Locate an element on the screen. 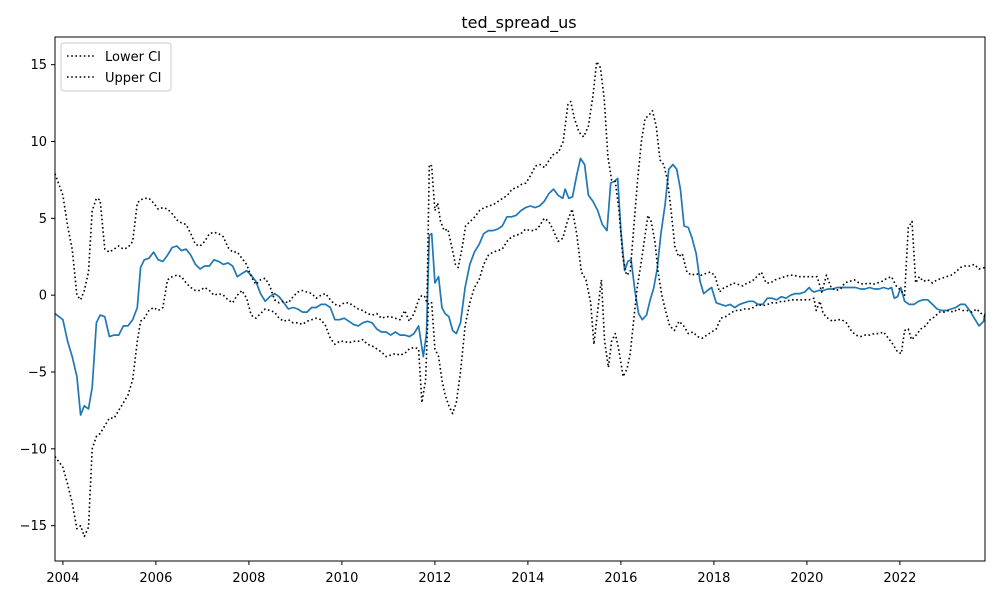 This screenshot has width=1000, height=600. chart-title: ted_spread_us is located at coordinates (518, 23).